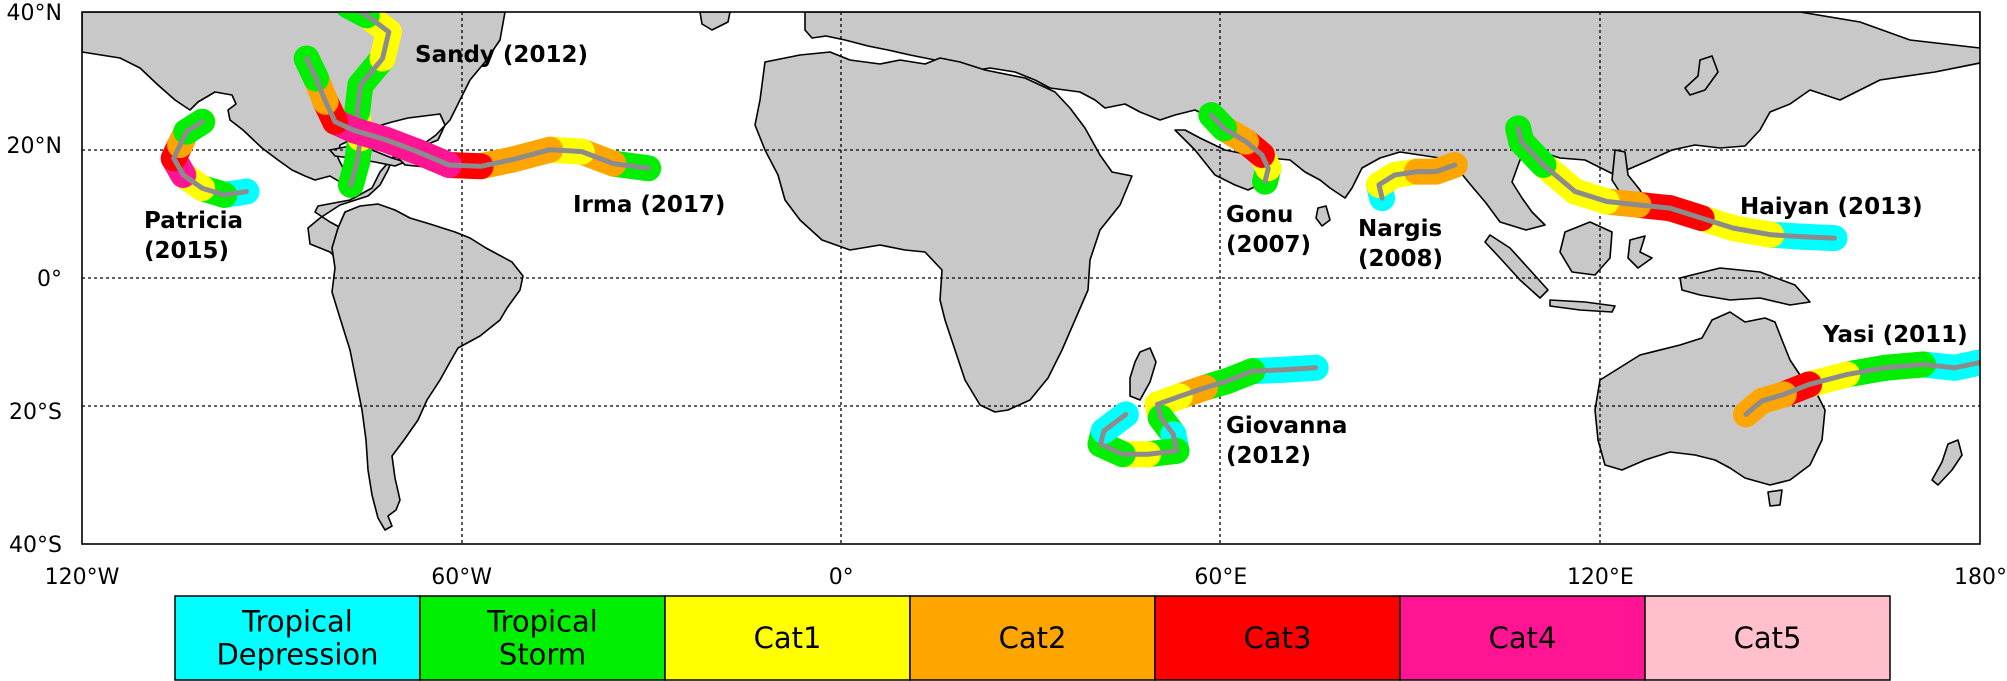 Image resolution: width=2007 pixels, height=681 pixels. I want to click on lat-tick-label: 0°, so click(49, 279).